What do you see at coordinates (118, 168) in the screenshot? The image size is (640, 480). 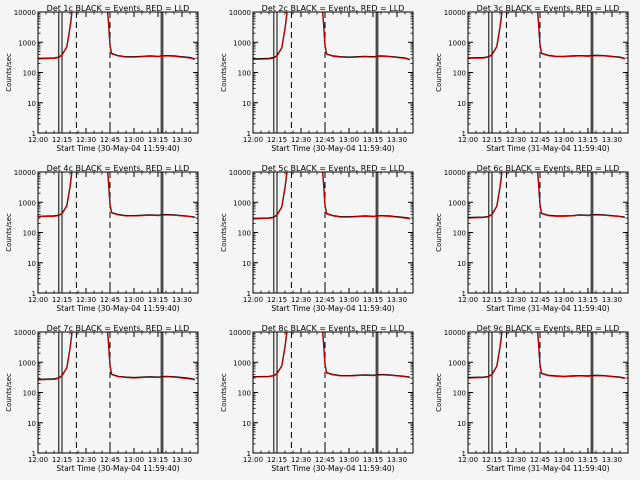 I see `chart-title: Det 4c BLACK = Events, RED = LLD` at bounding box center [118, 168].